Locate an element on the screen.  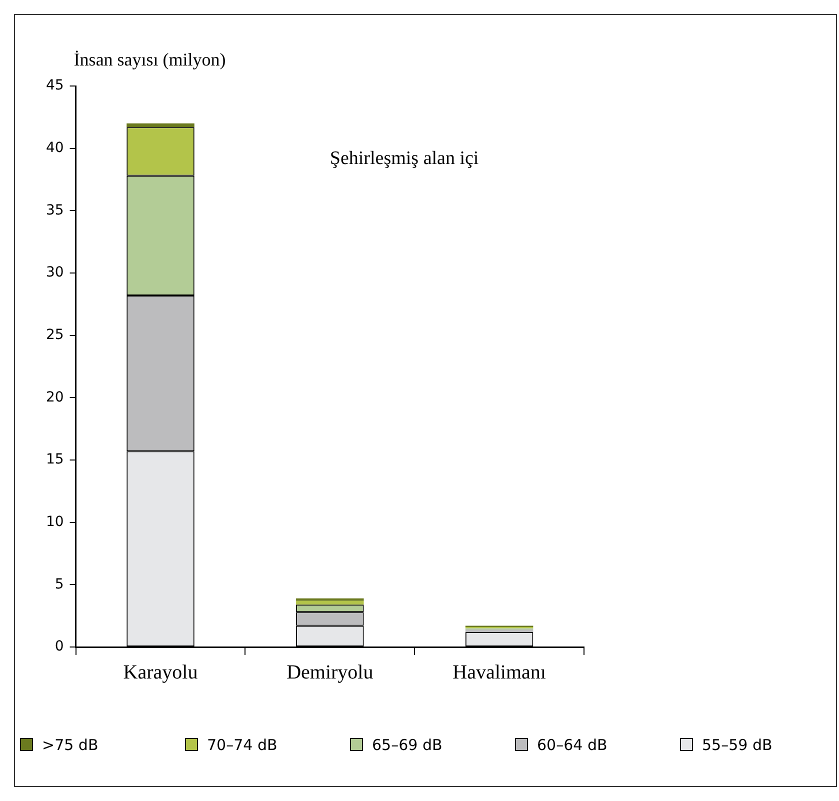
x-tick-label: Demiryolu is located at coordinates (330, 672).